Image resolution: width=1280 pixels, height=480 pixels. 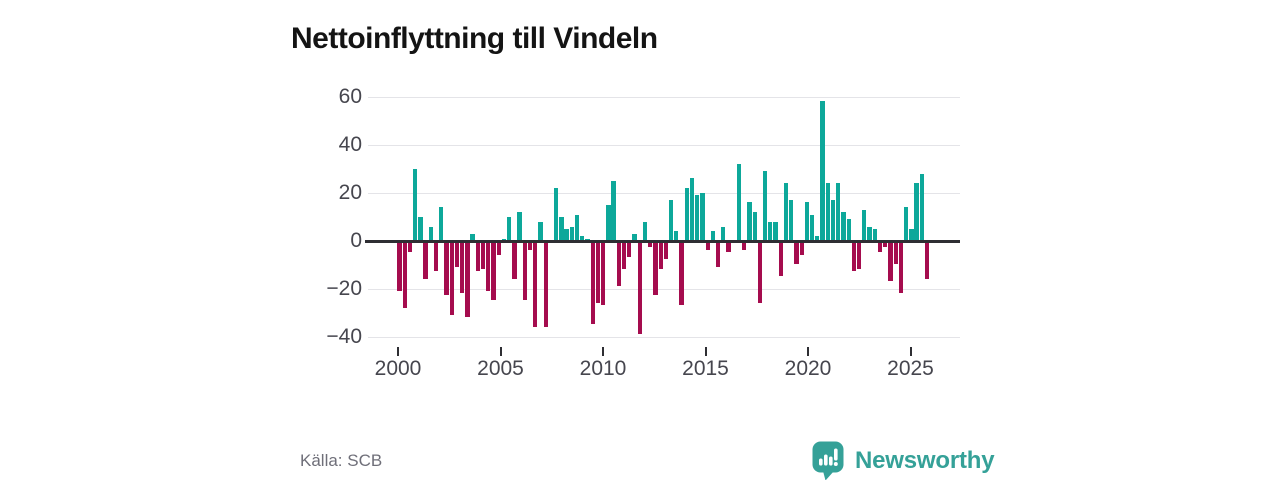 What do you see at coordinates (829, 460) in the screenshot?
I see `bar-chart-speech-bubble-icon` at bounding box center [829, 460].